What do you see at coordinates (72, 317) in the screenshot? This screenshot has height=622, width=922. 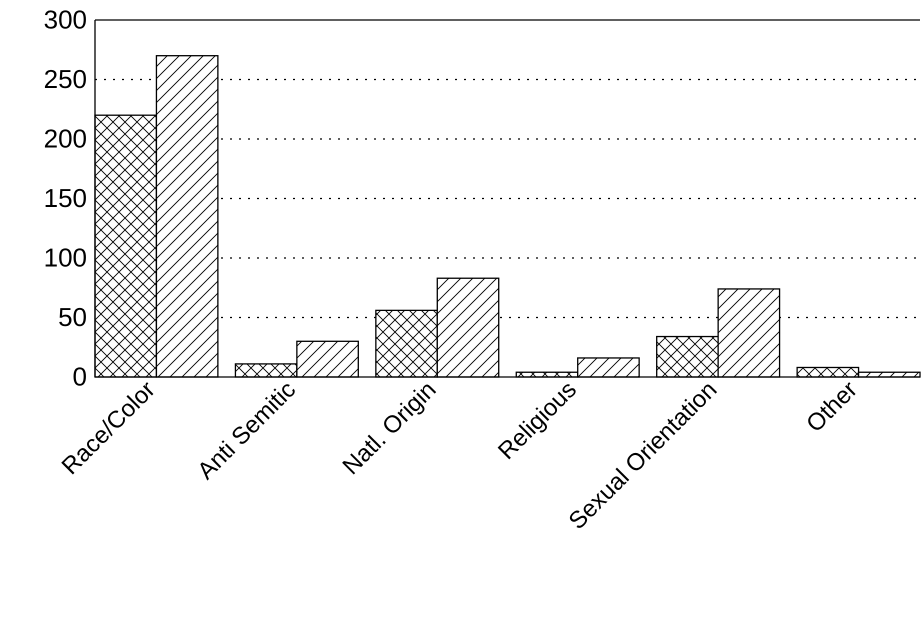 I see `y-tick-label: 50` at bounding box center [72, 317].